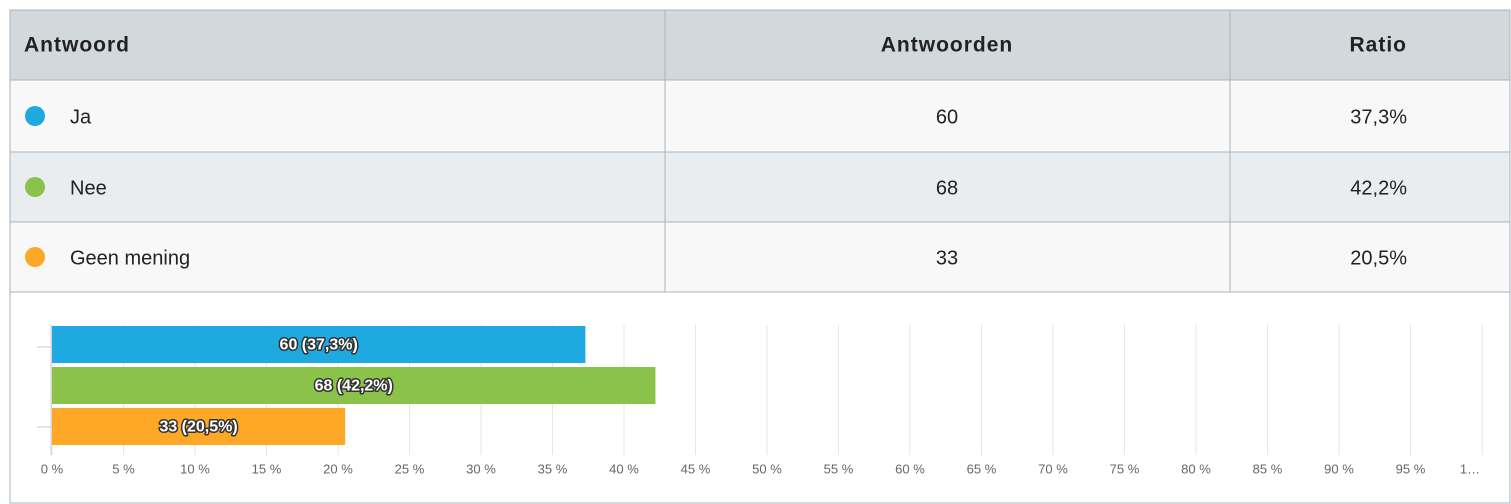 Image resolution: width=1511 pixels, height=504 pixels. What do you see at coordinates (910, 468) in the screenshot?
I see `x-tick-label: 60 %` at bounding box center [910, 468].